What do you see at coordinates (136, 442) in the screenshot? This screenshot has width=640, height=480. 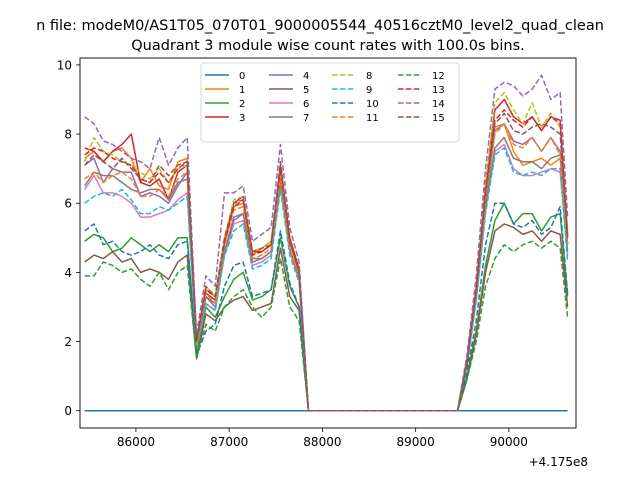 I see `x-tick-label: 86000` at bounding box center [136, 442].